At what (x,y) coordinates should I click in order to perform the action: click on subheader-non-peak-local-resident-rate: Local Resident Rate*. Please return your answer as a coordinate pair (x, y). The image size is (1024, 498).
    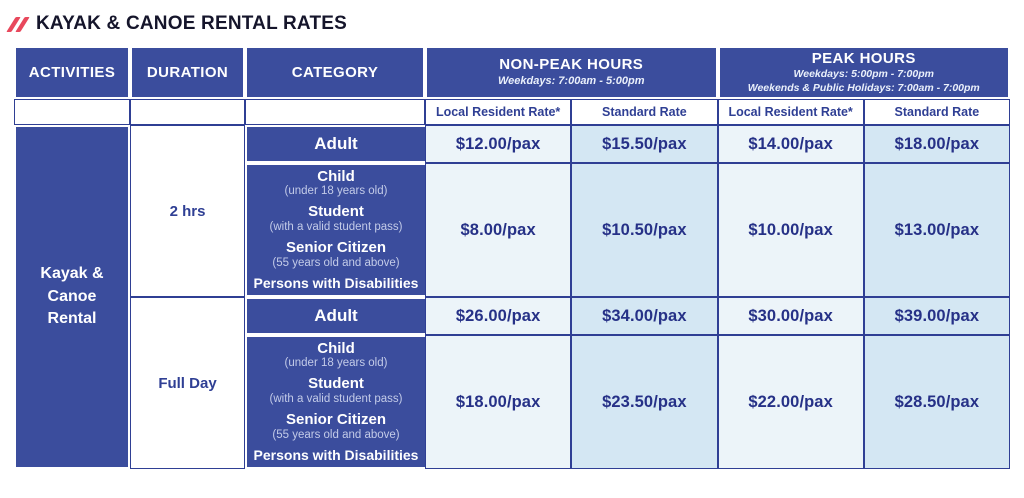
    Looking at the image, I should click on (498, 112).